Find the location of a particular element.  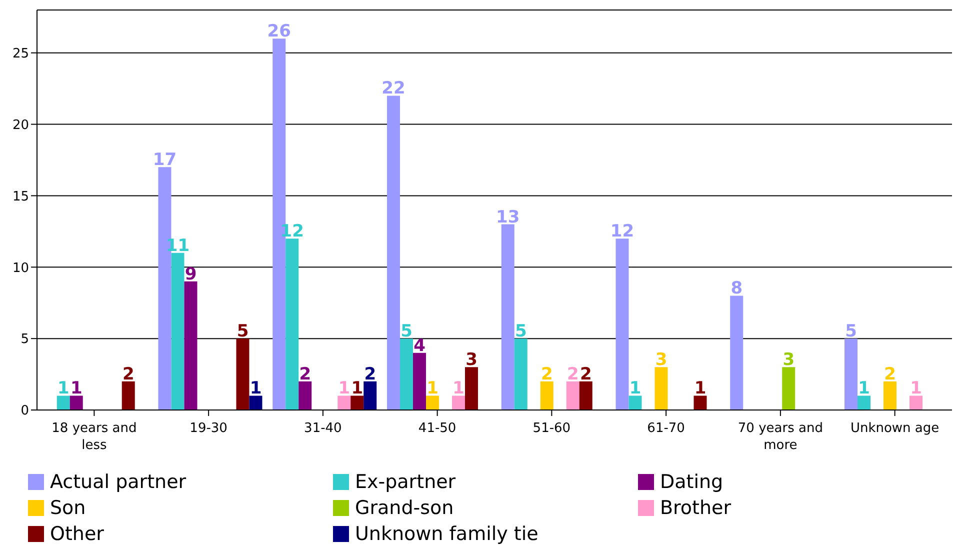

data-label: 22 is located at coordinates (394, 88).